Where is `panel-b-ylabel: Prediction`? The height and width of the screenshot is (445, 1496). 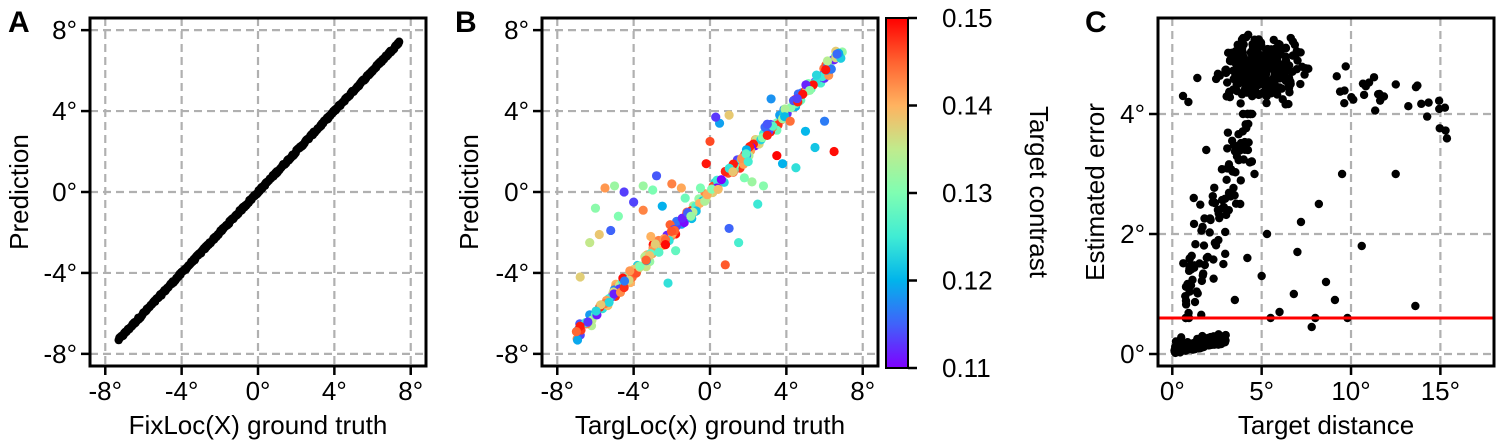
panel-b-ylabel: Prediction is located at coordinates (469, 192).